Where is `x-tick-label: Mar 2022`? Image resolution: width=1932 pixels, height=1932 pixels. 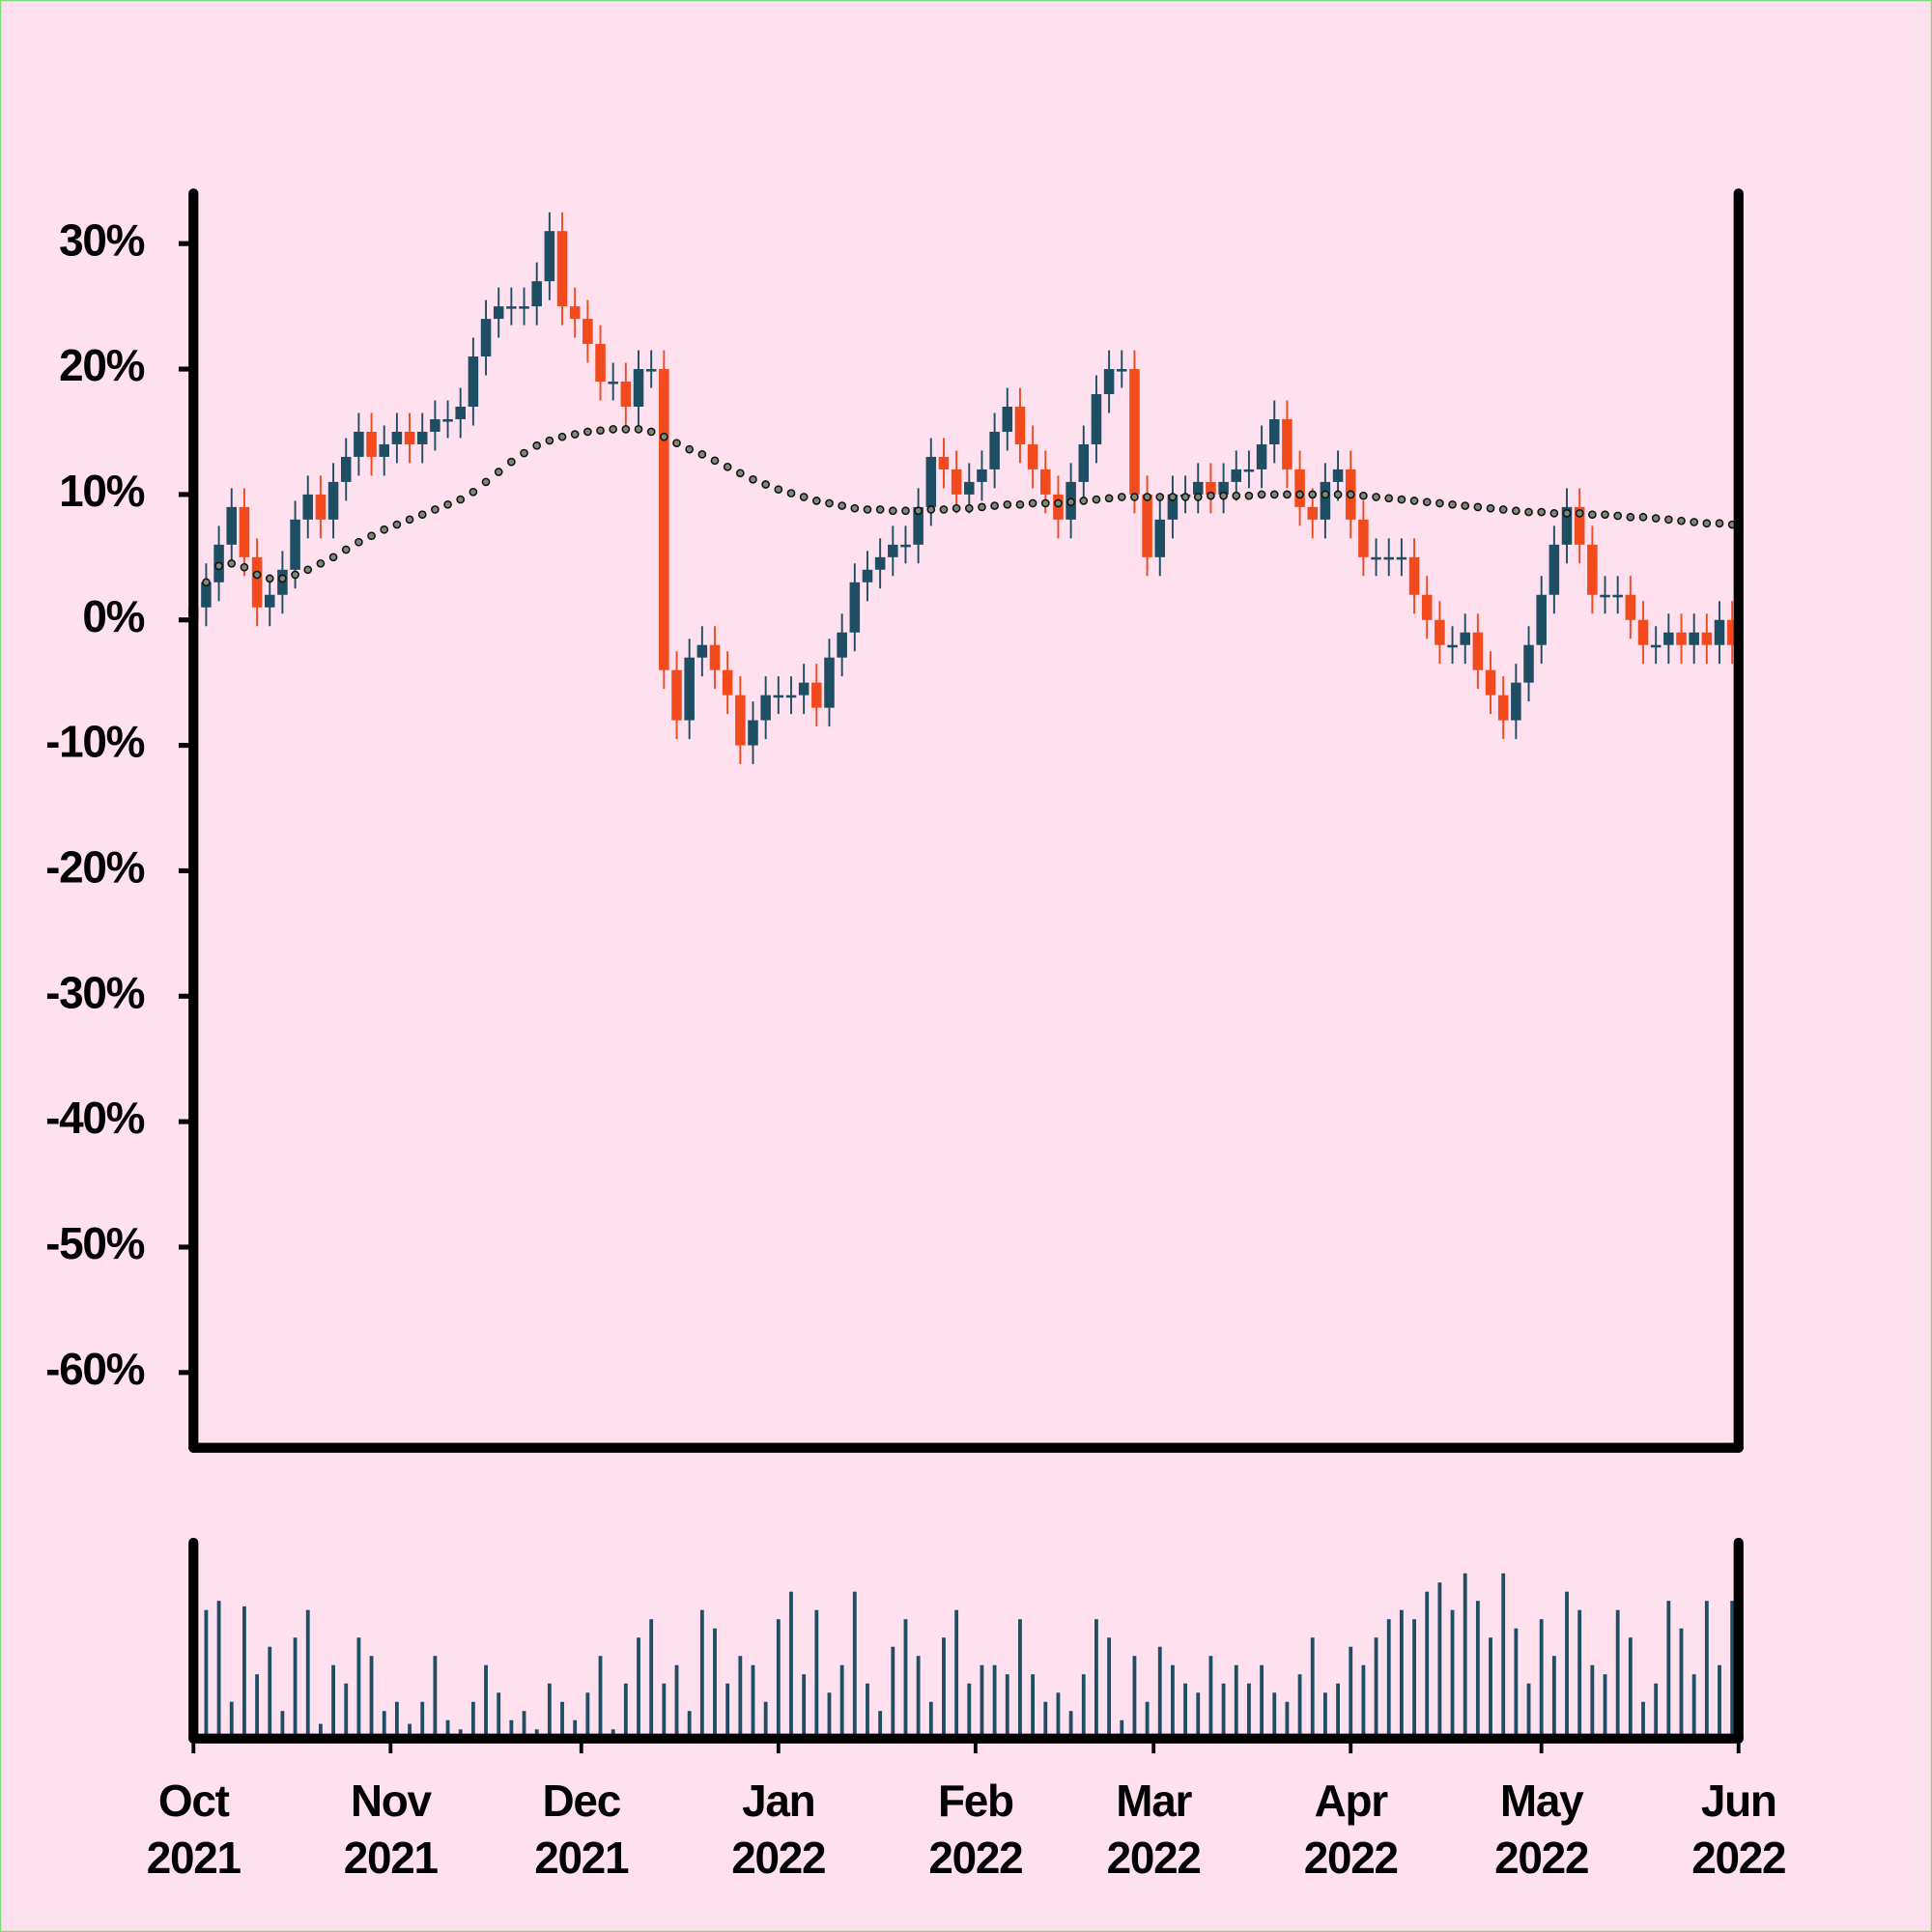 x-tick-label: Mar 2022 is located at coordinates (1154, 1829).